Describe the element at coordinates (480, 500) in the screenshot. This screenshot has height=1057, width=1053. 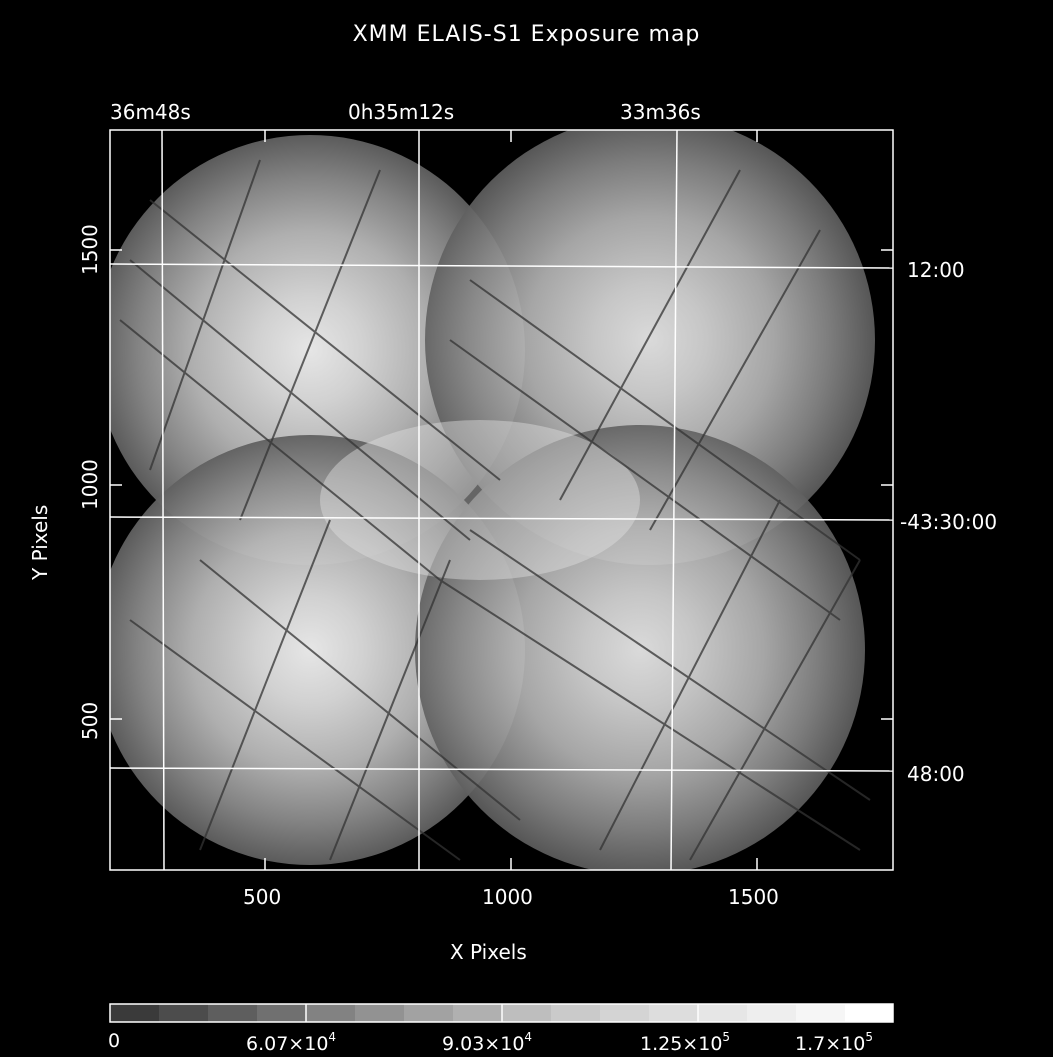
I see `overlap-region-center` at that location.